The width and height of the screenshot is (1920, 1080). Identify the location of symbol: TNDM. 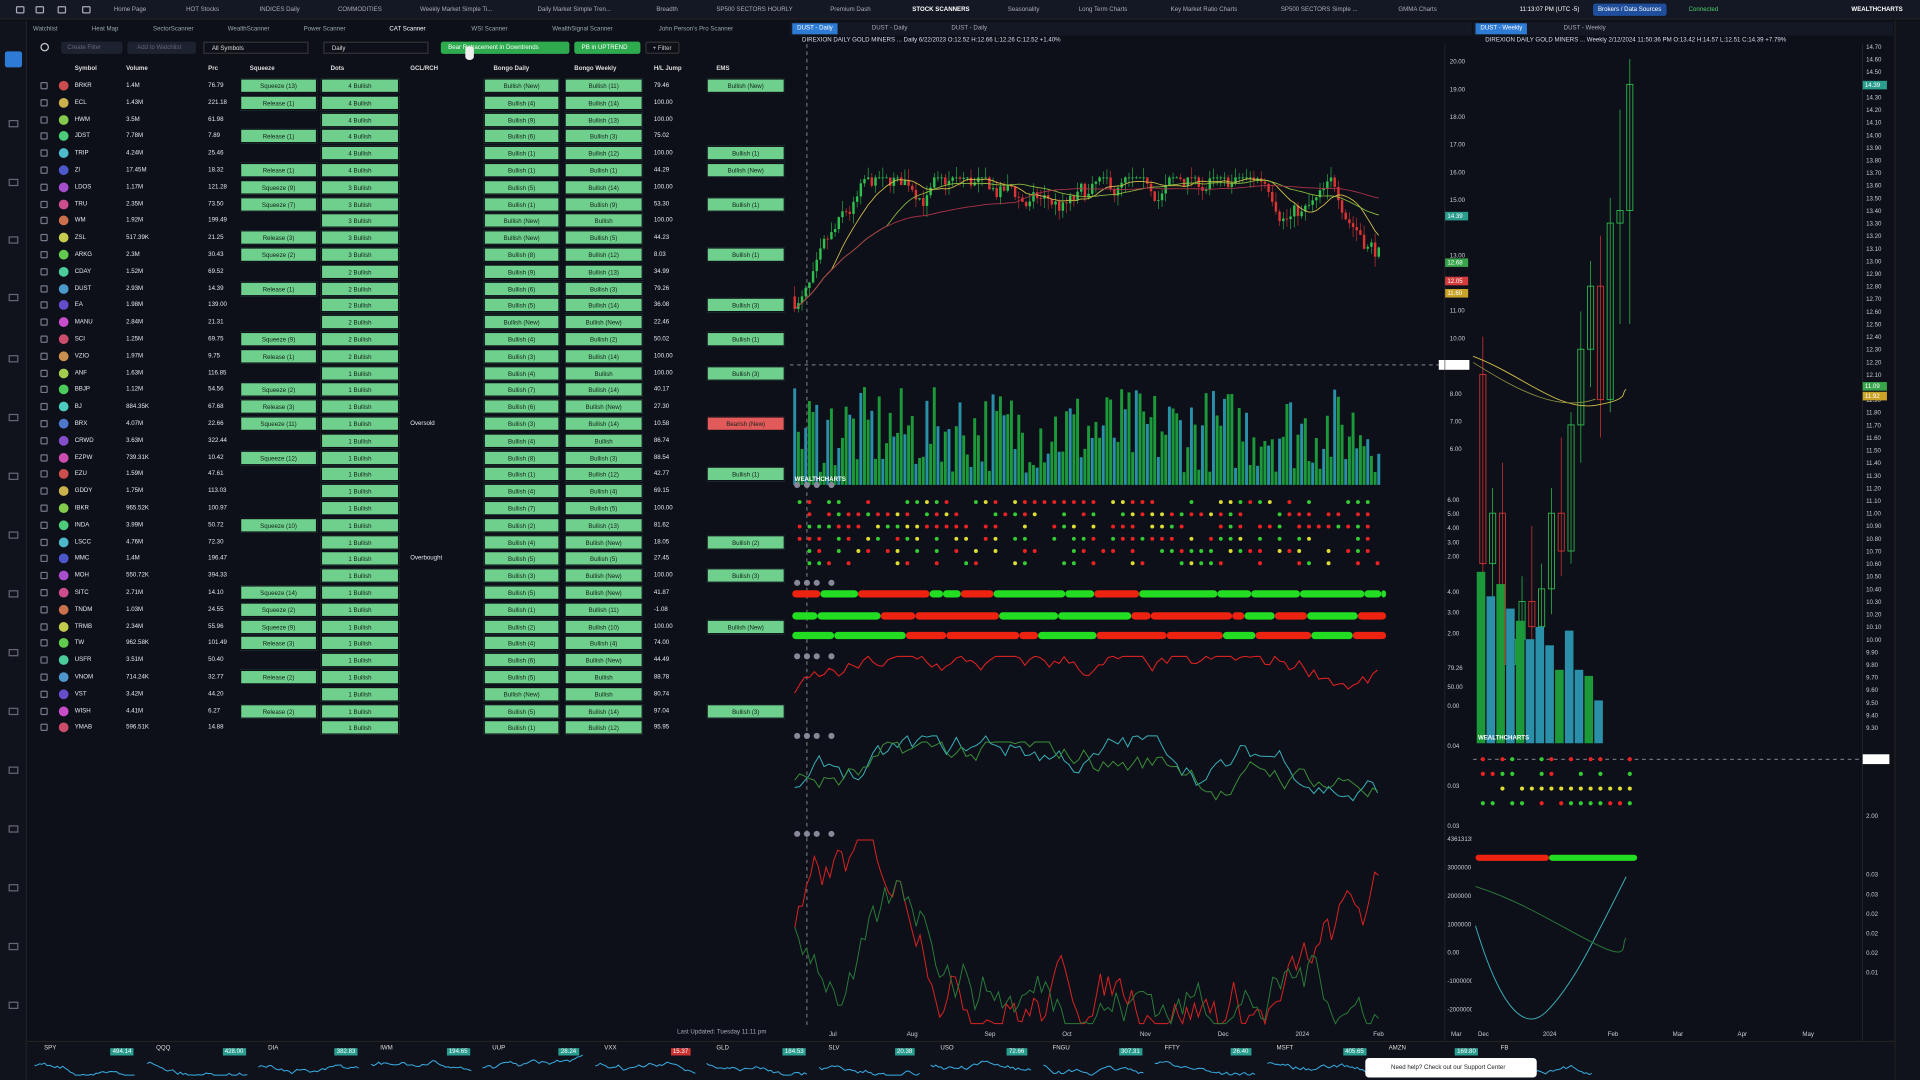
(83, 609).